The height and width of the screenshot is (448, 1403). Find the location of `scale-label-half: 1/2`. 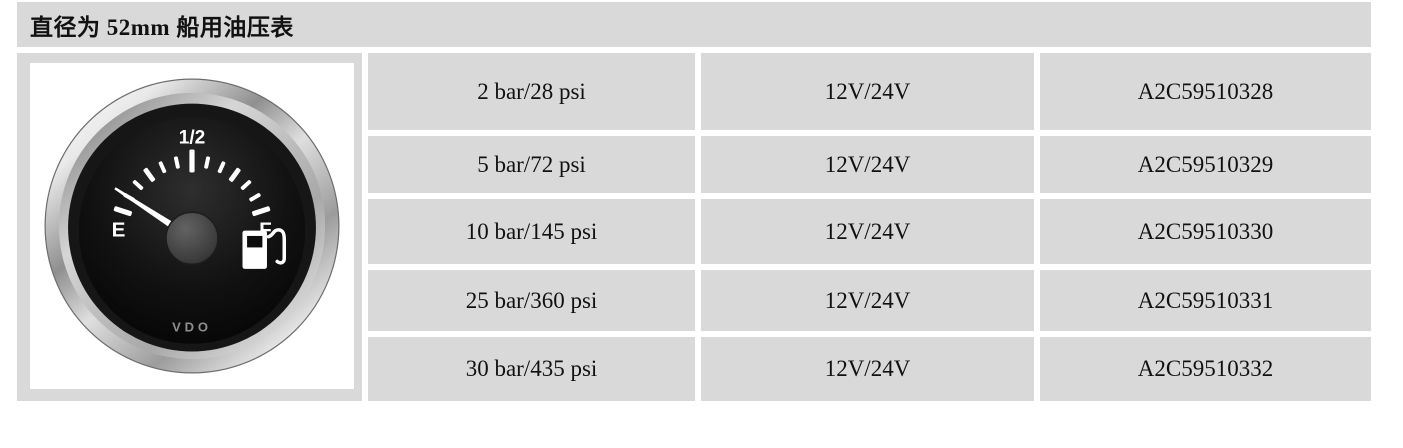

scale-label-half: 1/2 is located at coordinates (192, 137).